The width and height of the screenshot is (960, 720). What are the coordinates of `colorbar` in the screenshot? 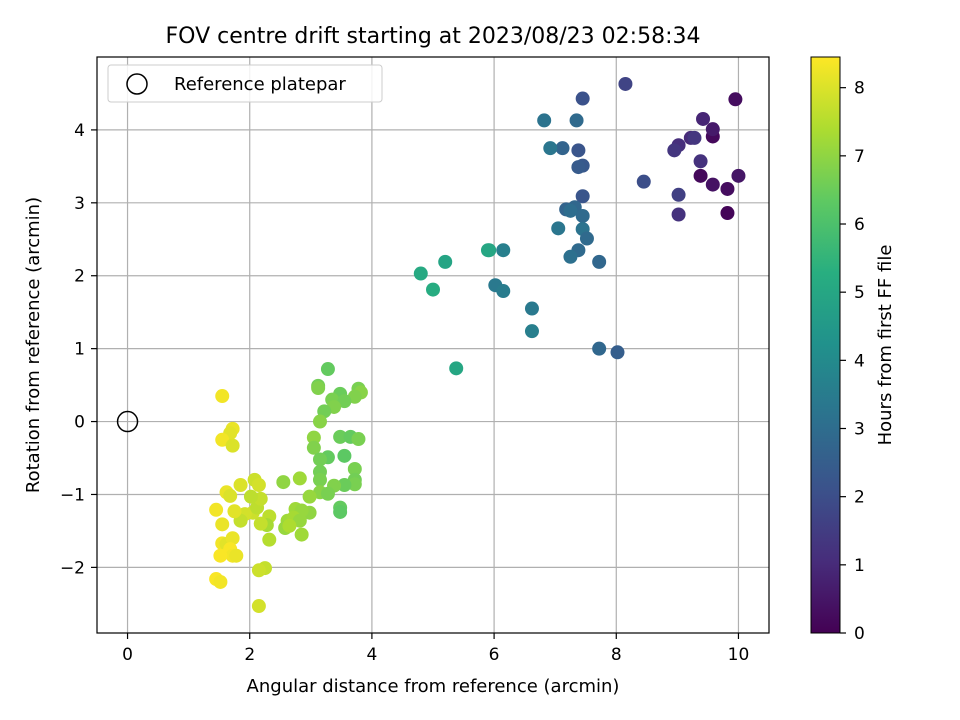 It's located at (825, 345).